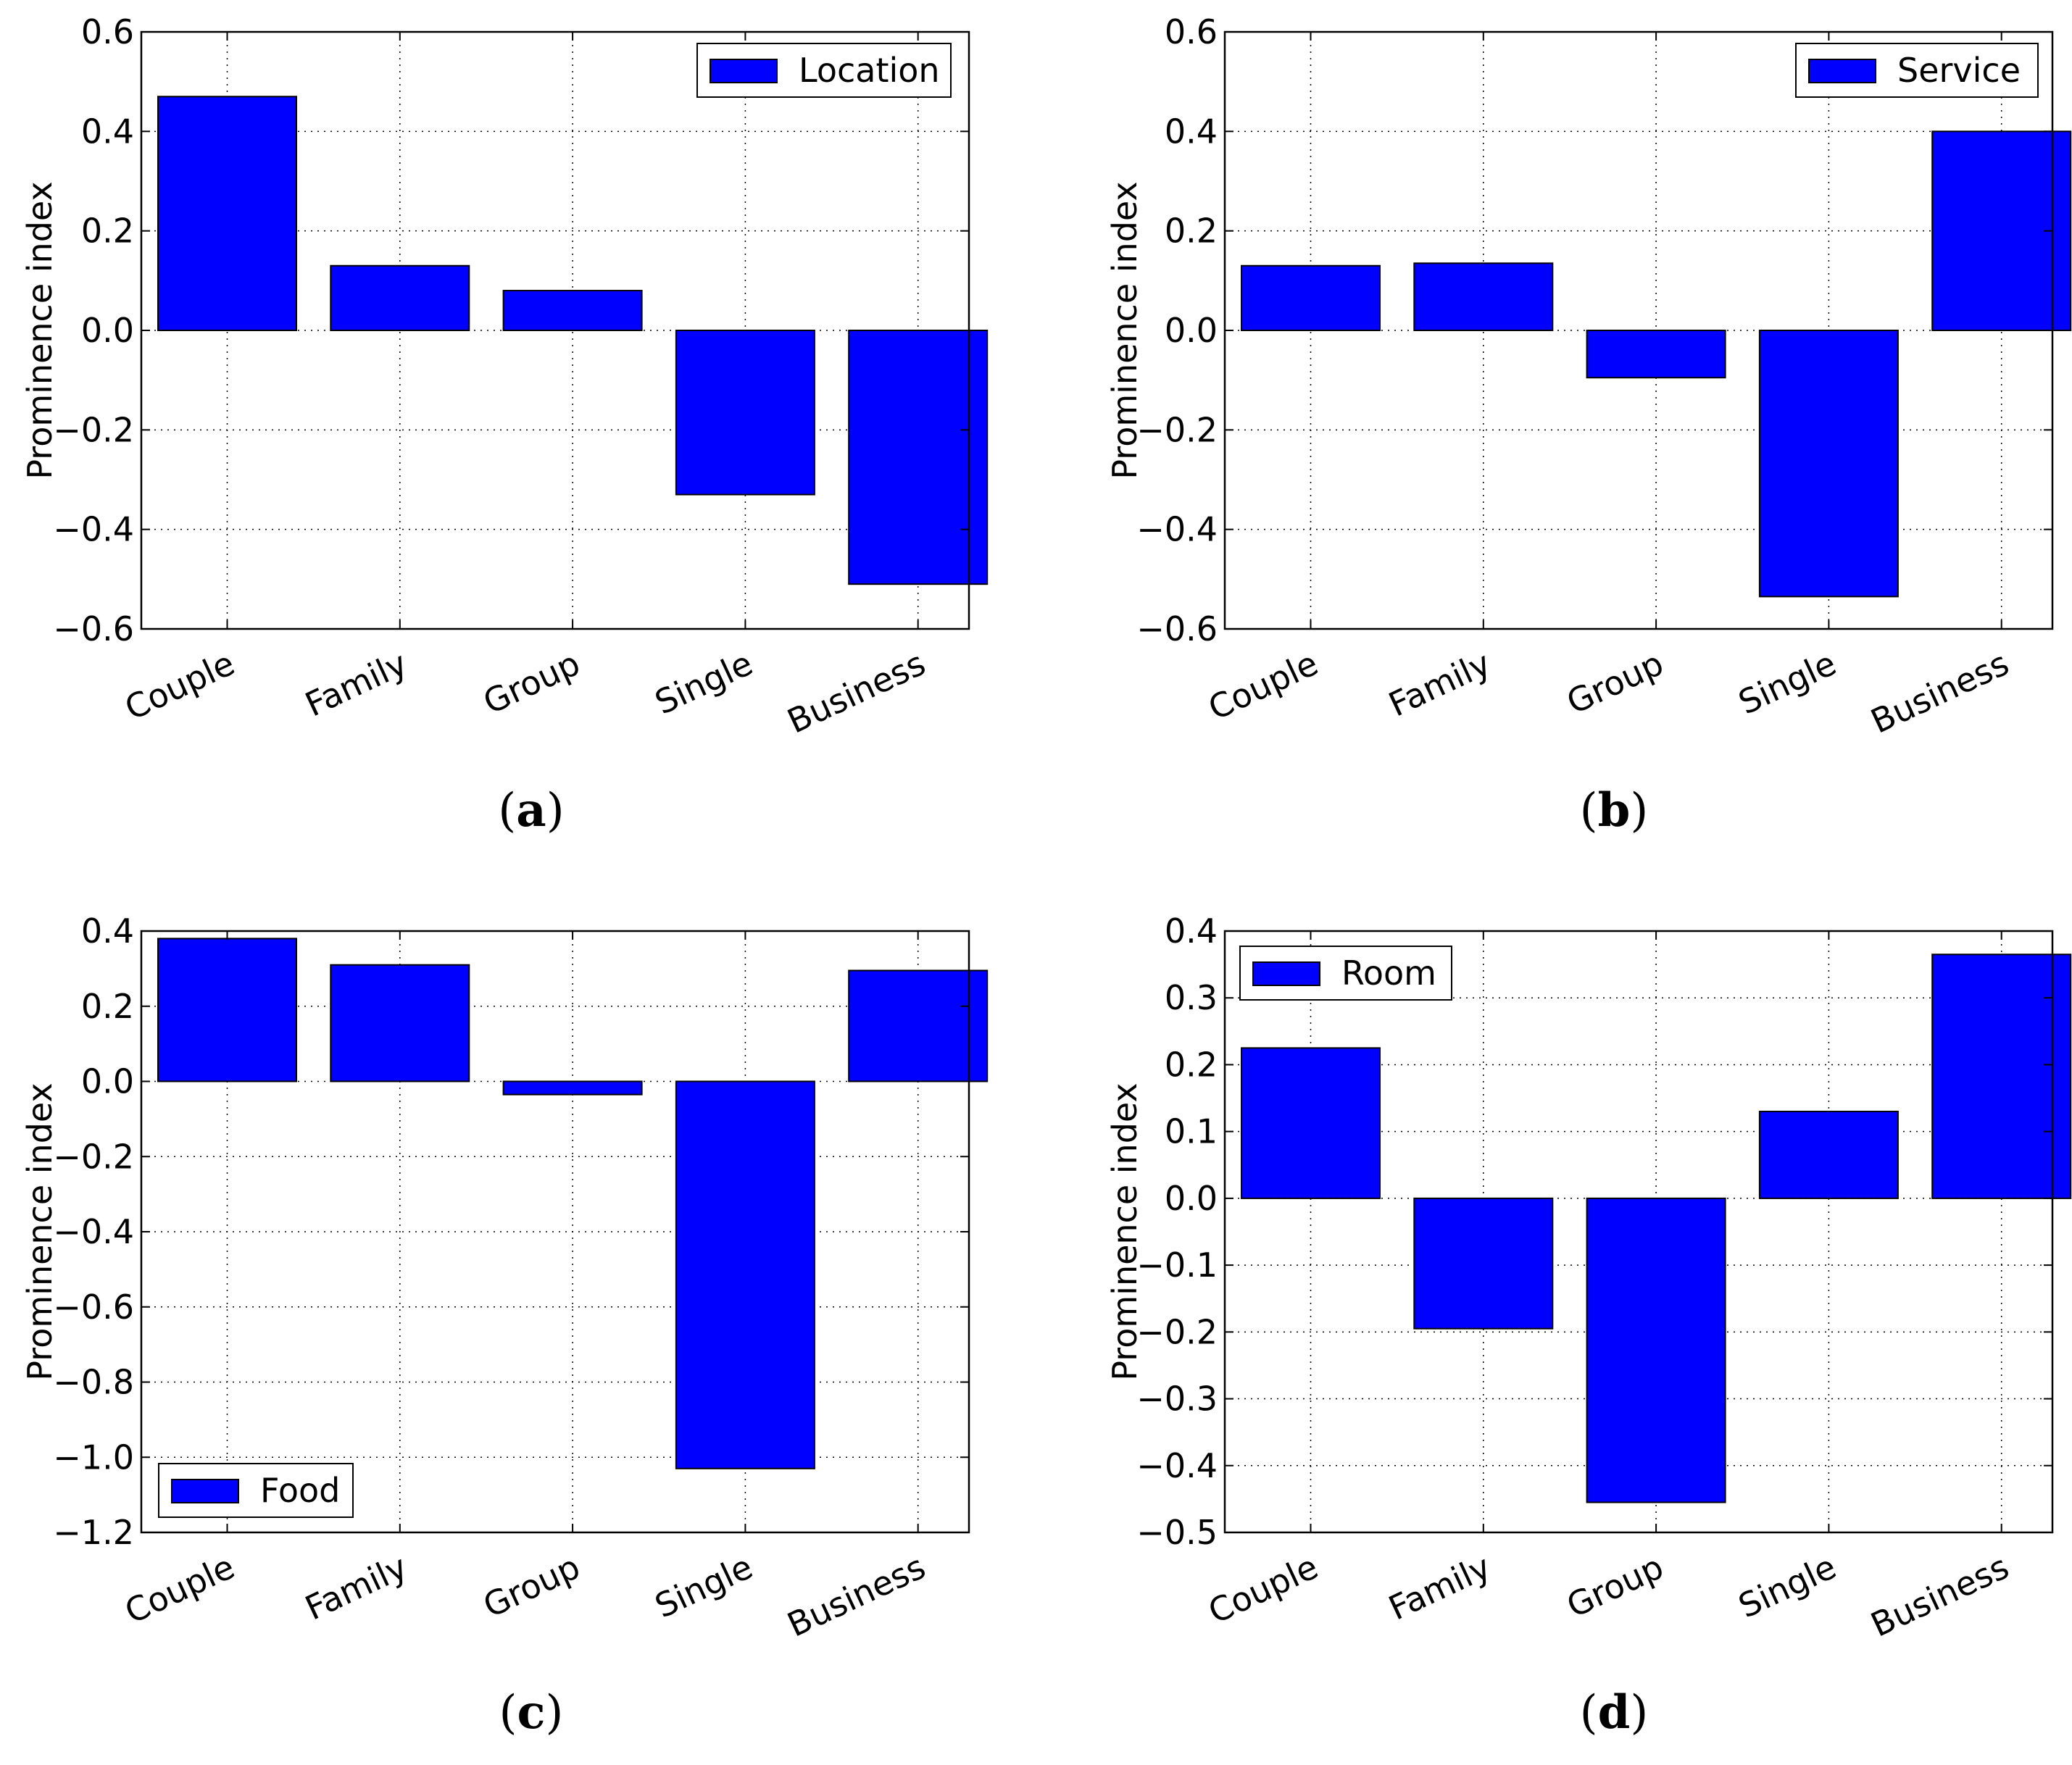 The image size is (2072, 1765). Describe the element at coordinates (869, 70) in the screenshot. I see `legend-label: Location` at that location.